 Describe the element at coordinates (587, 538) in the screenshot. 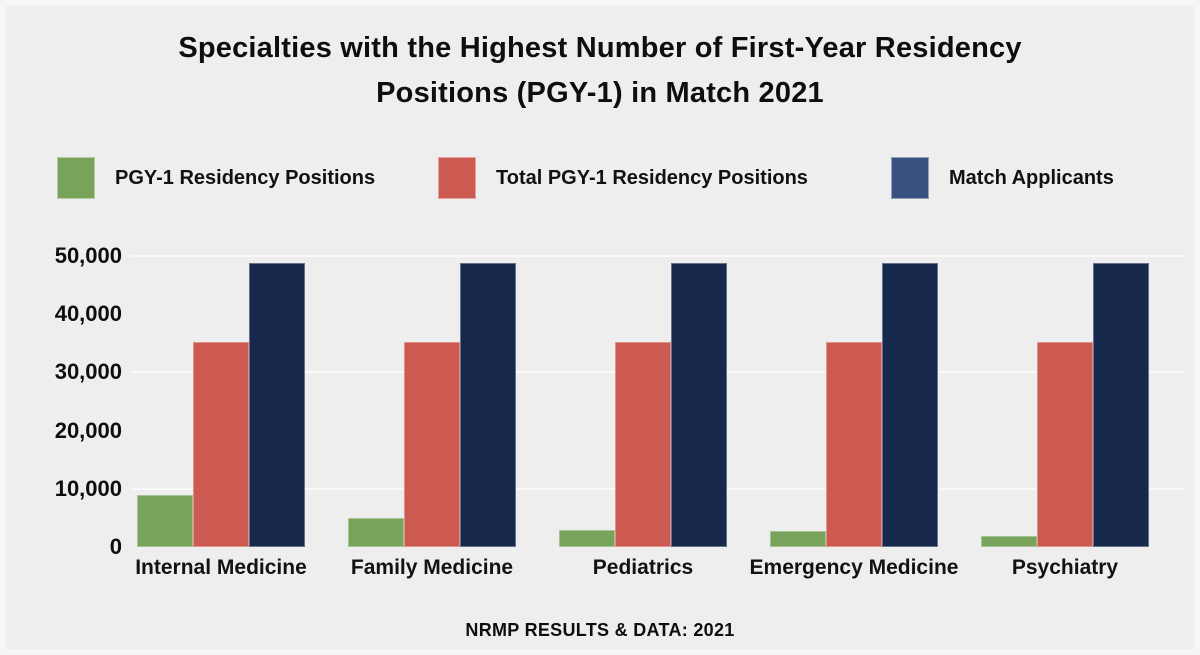

I see `bar-pgy-1-residency-positions-pediatrics` at that location.